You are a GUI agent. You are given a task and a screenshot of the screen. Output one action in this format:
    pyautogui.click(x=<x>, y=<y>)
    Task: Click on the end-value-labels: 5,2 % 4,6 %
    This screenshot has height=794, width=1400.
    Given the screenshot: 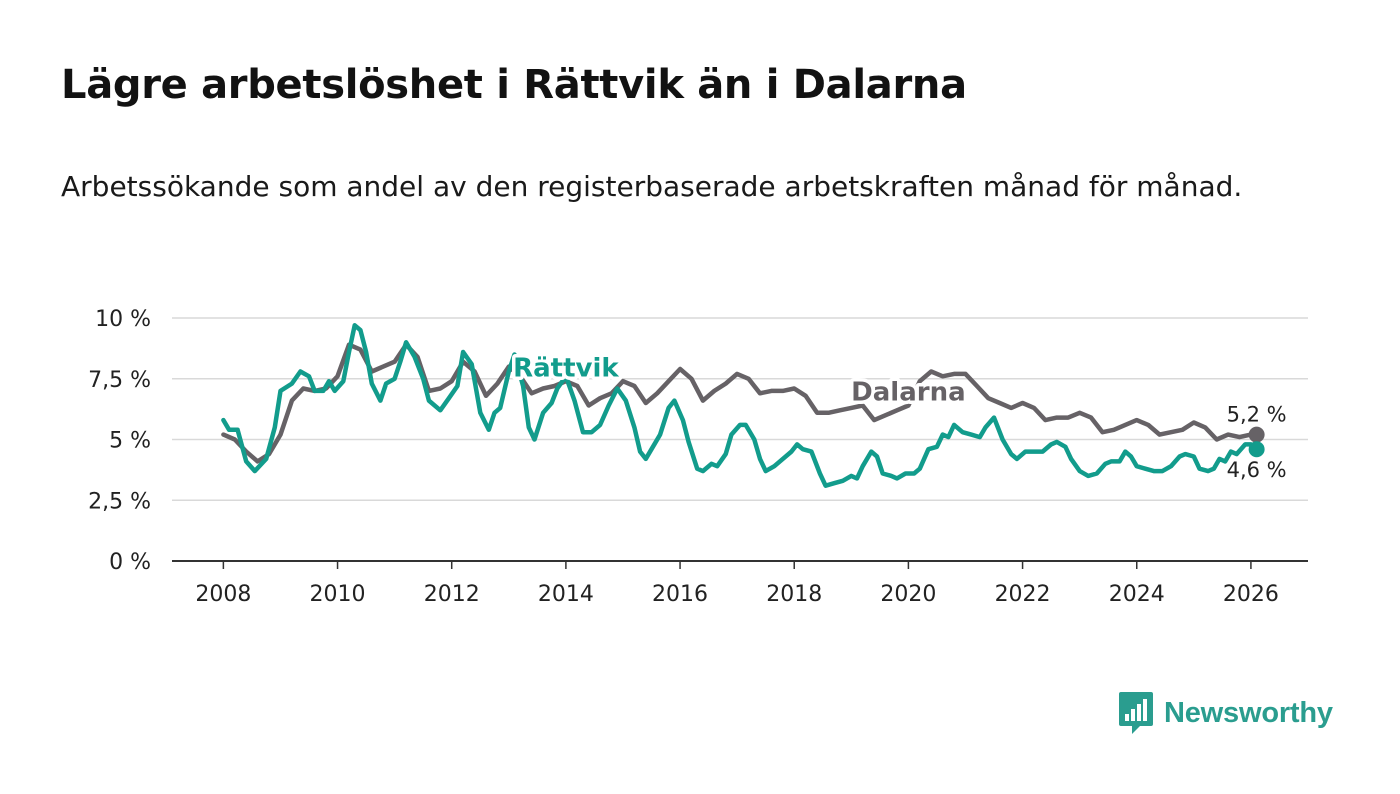 What is the action you would take?
    pyautogui.click(x=1256, y=442)
    